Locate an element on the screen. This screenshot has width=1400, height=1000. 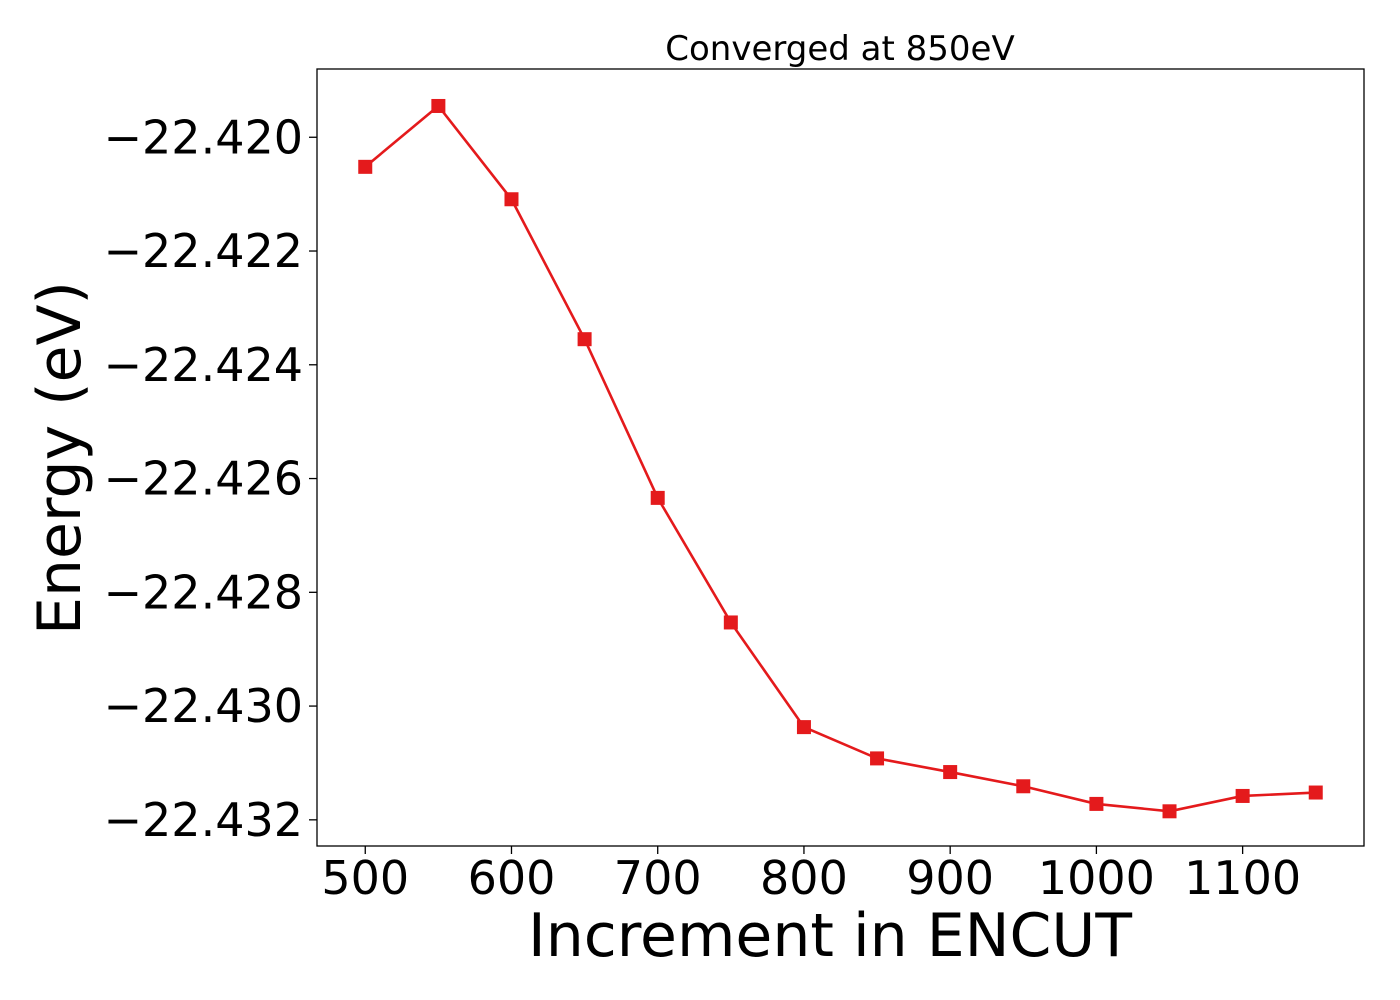
x-axis-label: Increment in ENCUT is located at coordinates (830, 936).